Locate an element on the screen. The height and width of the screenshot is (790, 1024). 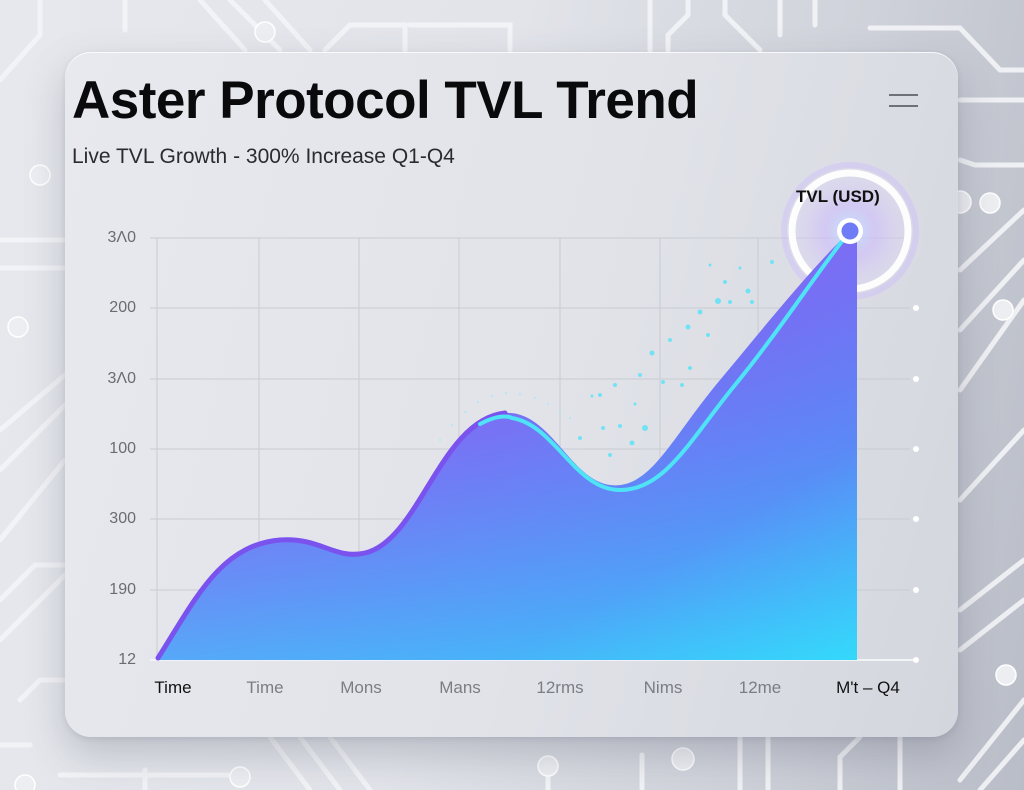
tvl-line is located at coordinates (665, 361).